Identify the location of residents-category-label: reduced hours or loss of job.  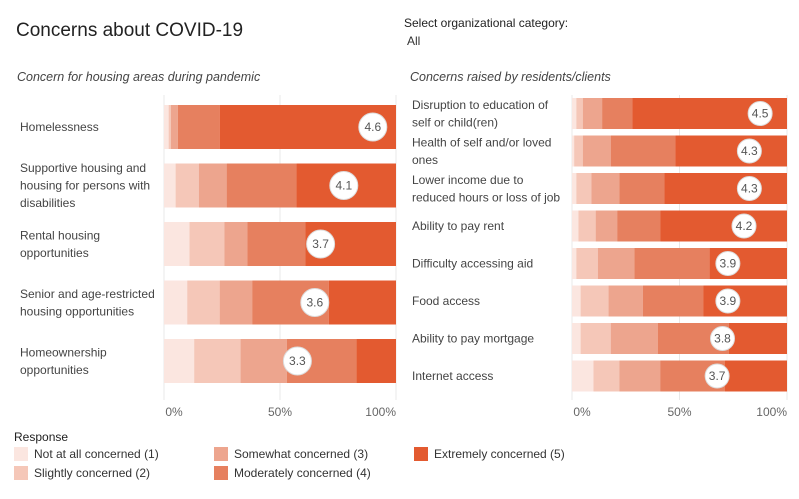
(486, 197).